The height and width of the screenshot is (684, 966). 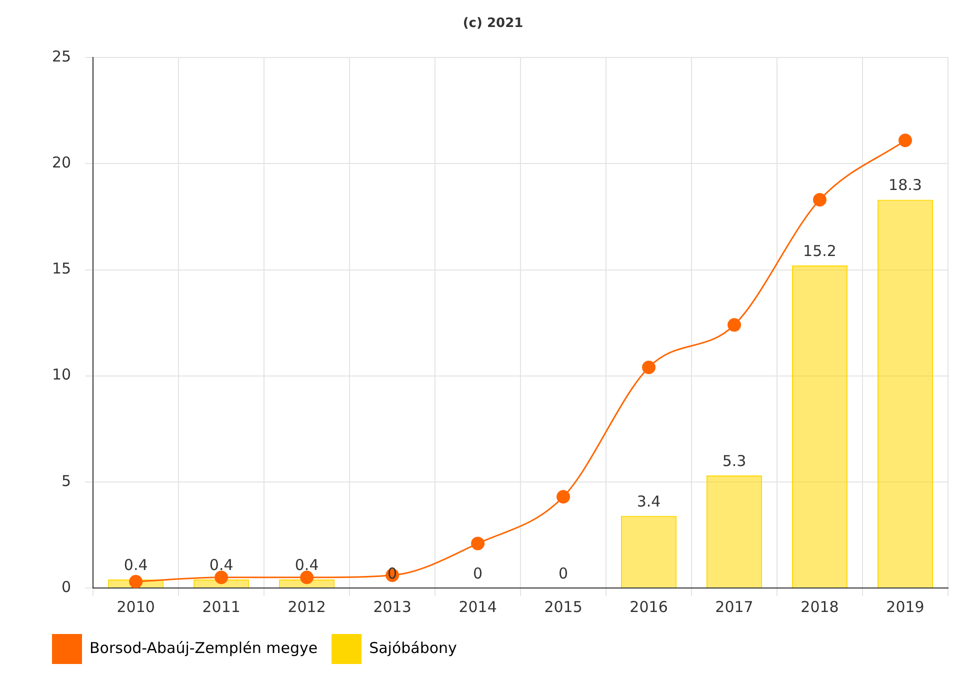 What do you see at coordinates (67, 587) in the screenshot?
I see `y-tick-label: 0` at bounding box center [67, 587].